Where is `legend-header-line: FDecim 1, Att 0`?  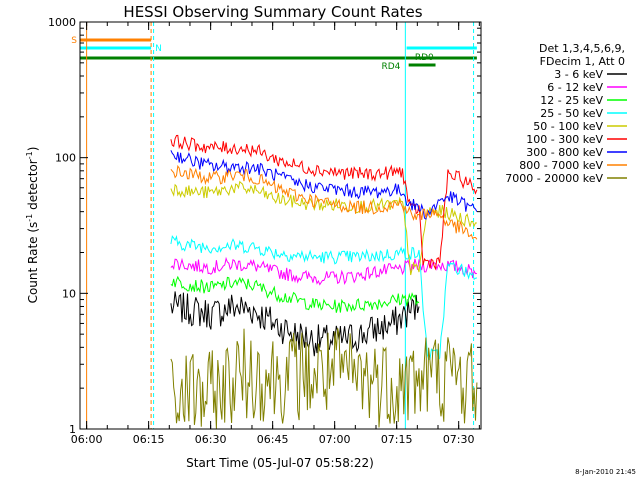
legend-header-line: FDecim 1, Att 0 is located at coordinates (582, 61).